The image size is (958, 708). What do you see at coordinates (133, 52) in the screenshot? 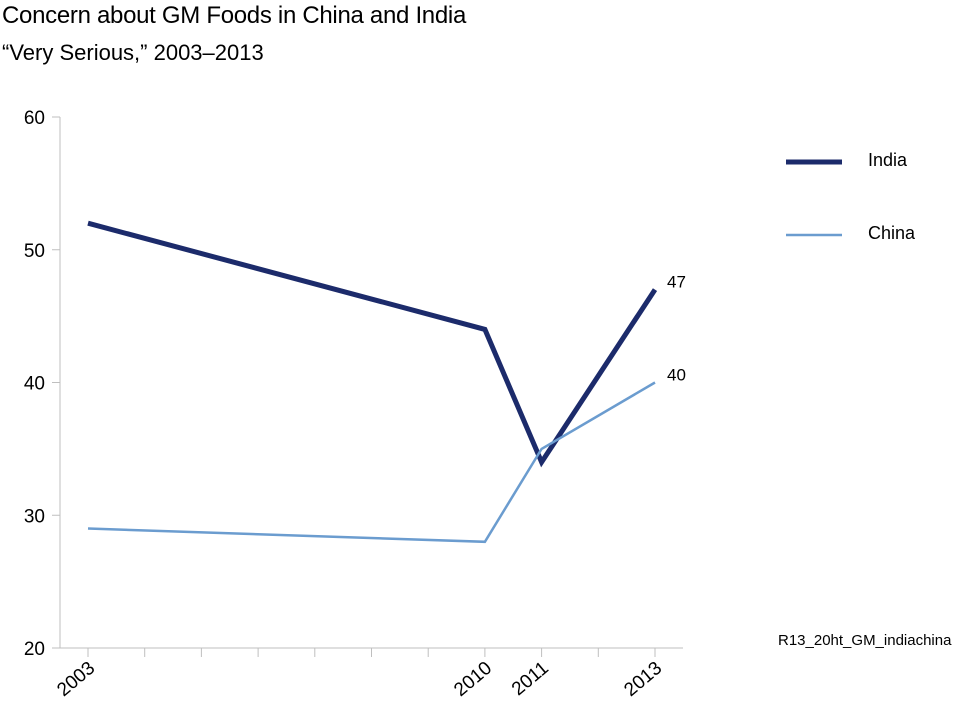
I see `chart-subtitle: “Very Serious,” 2003–2013` at bounding box center [133, 52].